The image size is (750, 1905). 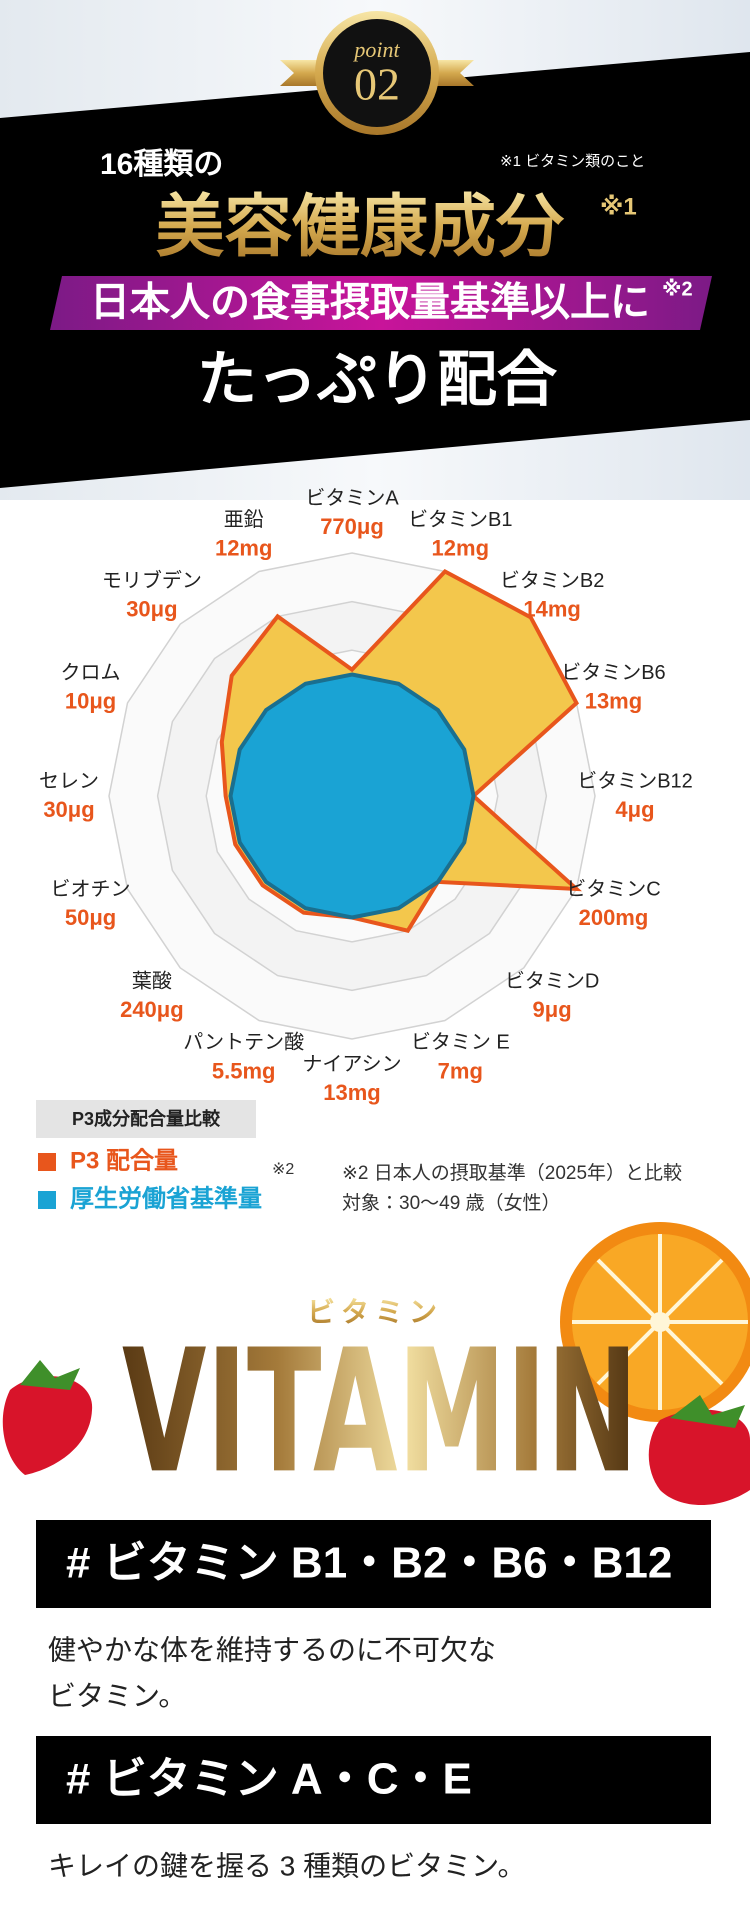 I want to click on tag-text: # ビタミン B1・B2・B6・B12, so click(x=369, y=1563).